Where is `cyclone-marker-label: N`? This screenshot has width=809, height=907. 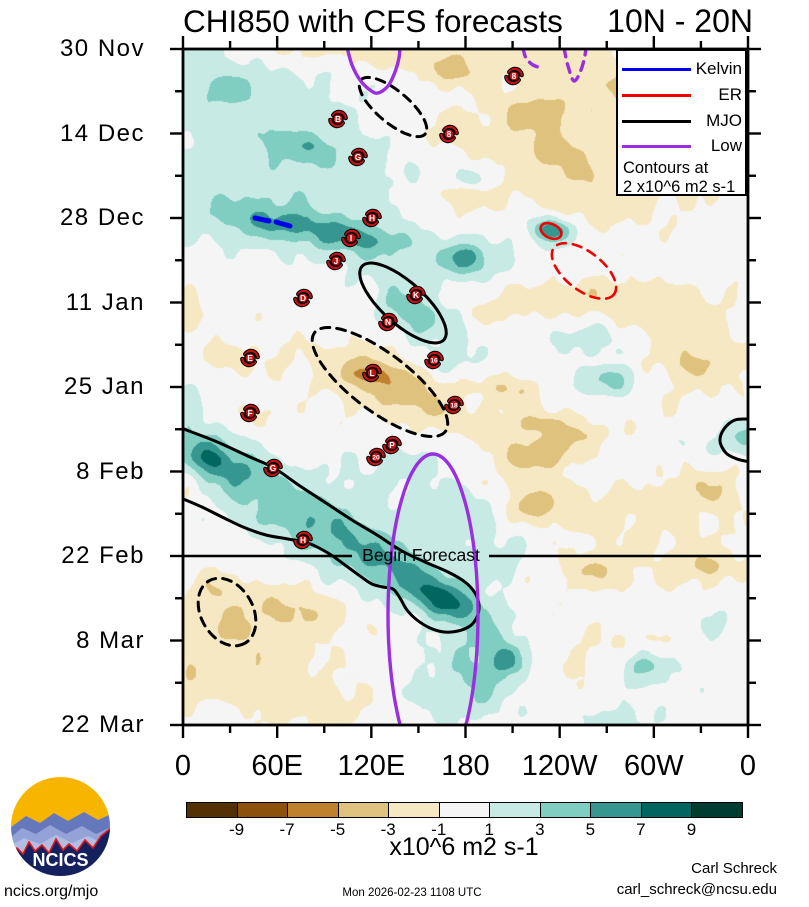 cyclone-marker-label: N is located at coordinates (388, 322).